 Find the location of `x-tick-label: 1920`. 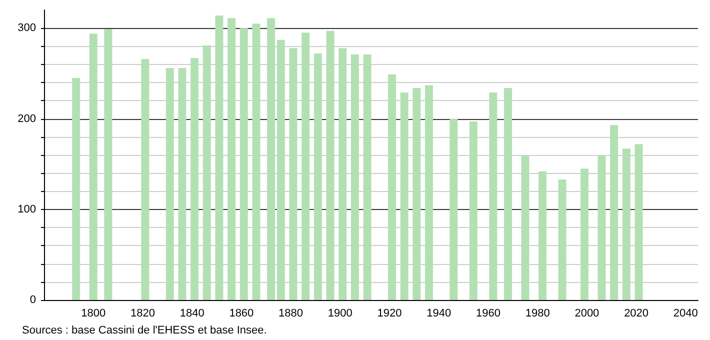

x-tick-label: 1920 is located at coordinates (389, 314).